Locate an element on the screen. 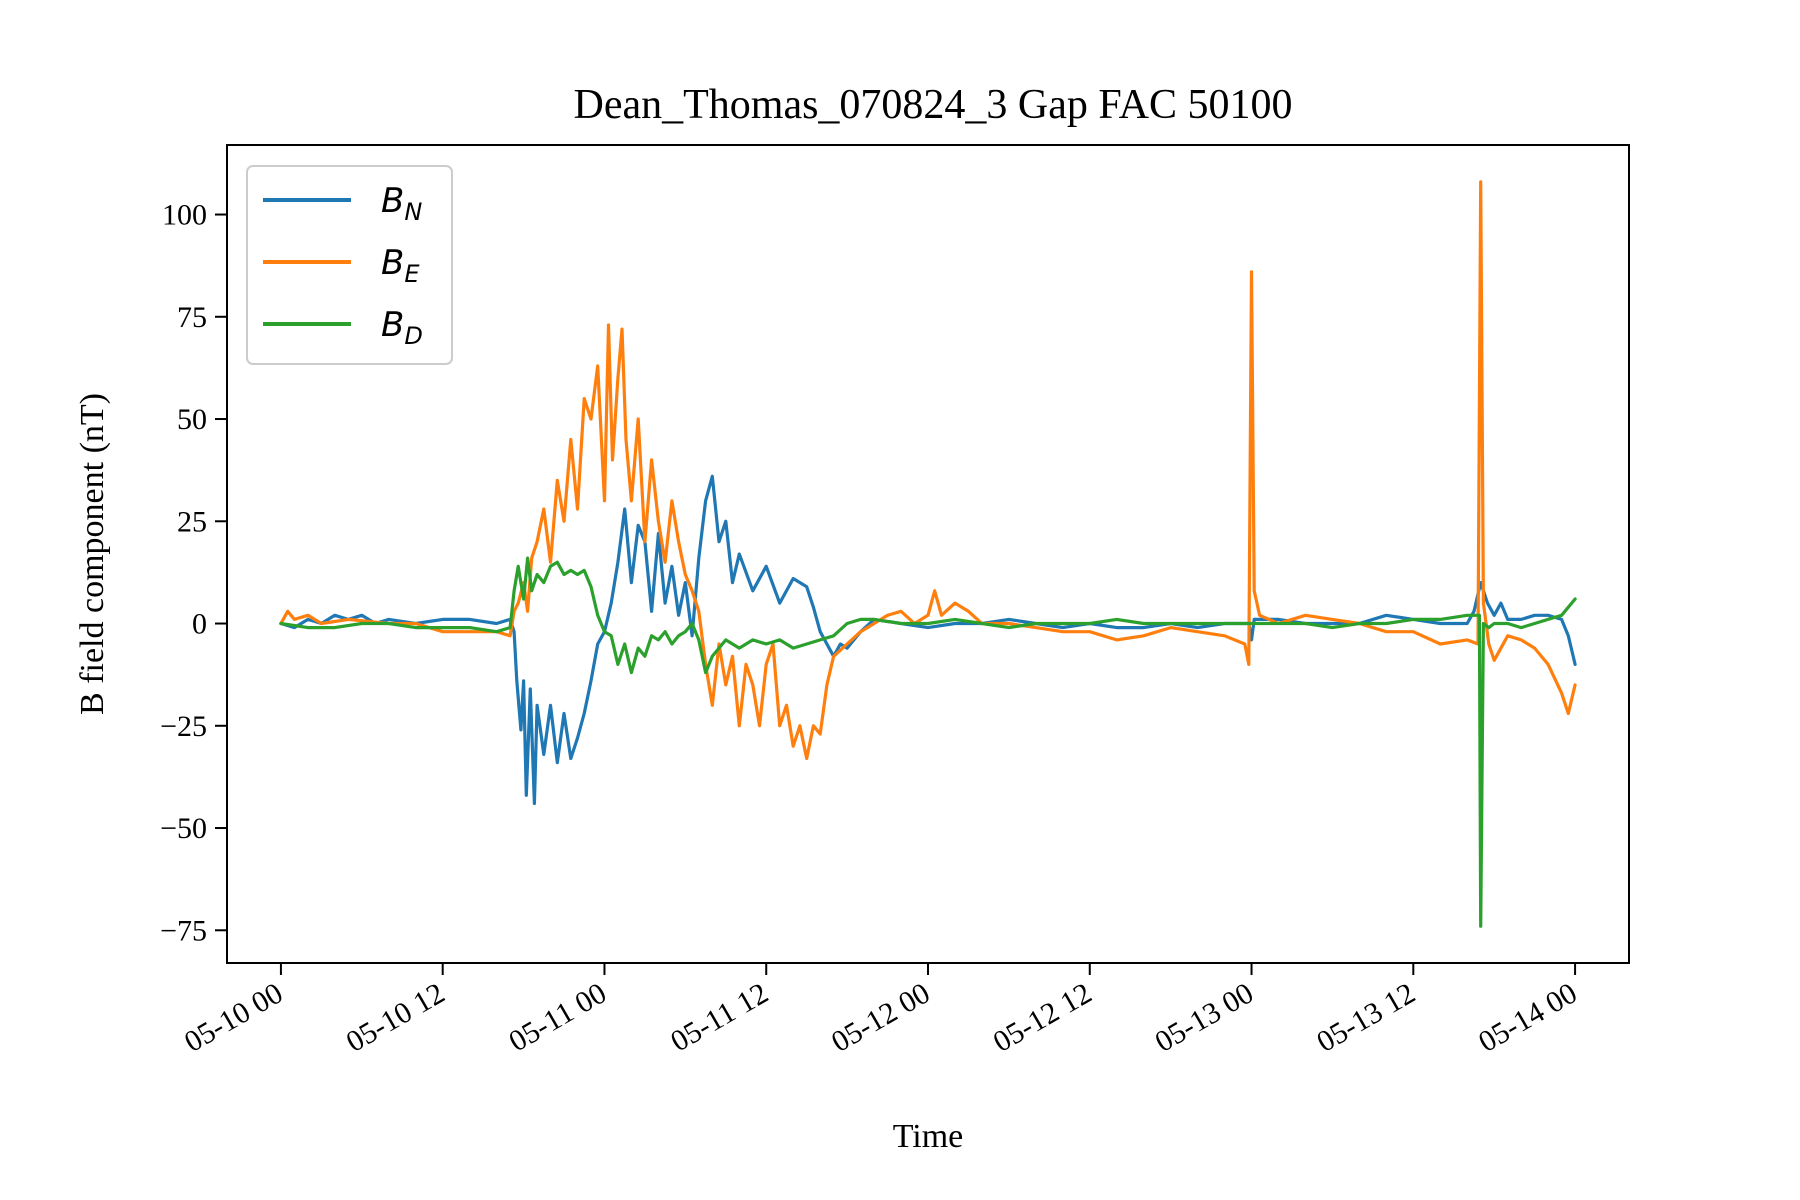 The width and height of the screenshot is (1800, 1200). legend-box is located at coordinates (349, 265).